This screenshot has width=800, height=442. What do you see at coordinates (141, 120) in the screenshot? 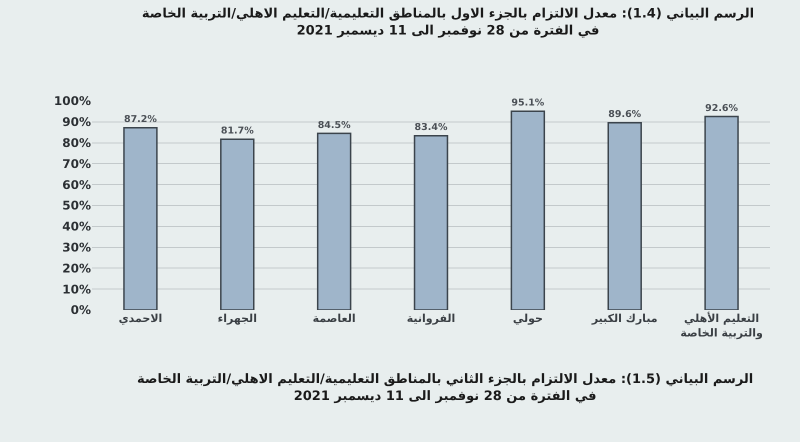
I see `data-label: 87.2%` at bounding box center [141, 120].